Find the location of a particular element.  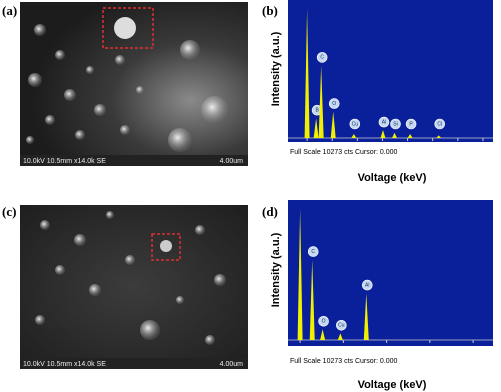

element-label: P is located at coordinates (411, 124).